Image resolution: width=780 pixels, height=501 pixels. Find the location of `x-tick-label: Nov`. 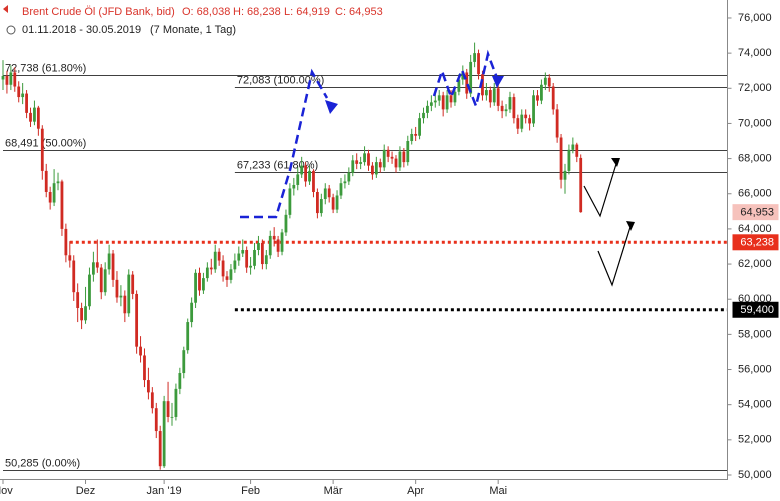

x-tick-label: Nov is located at coordinates (6, 491).